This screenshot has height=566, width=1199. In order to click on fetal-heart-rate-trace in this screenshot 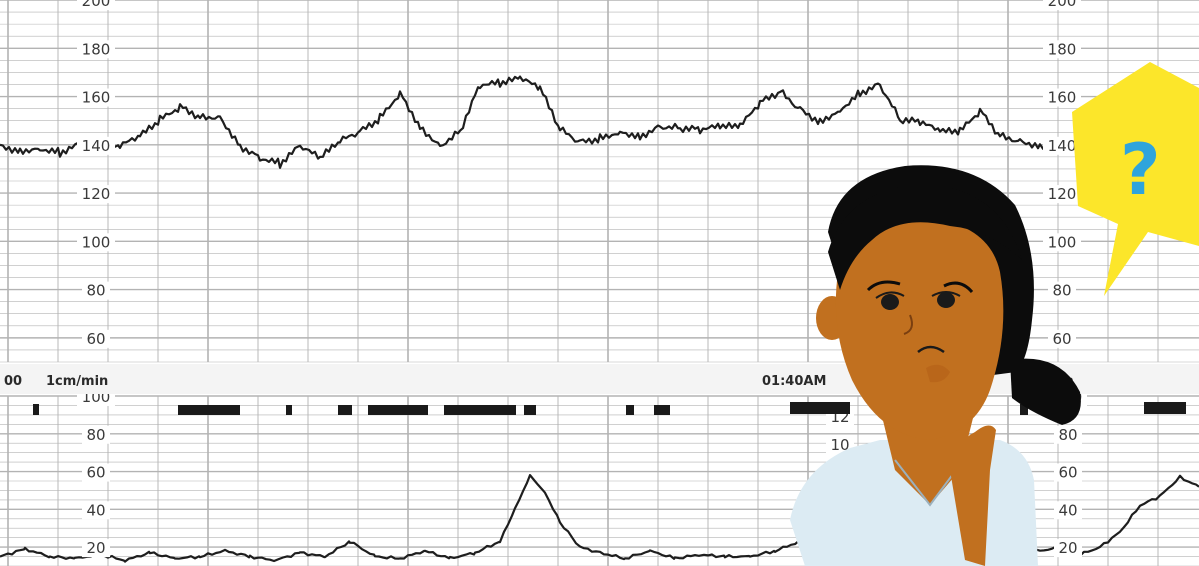, I will do `click(540, 122)`.